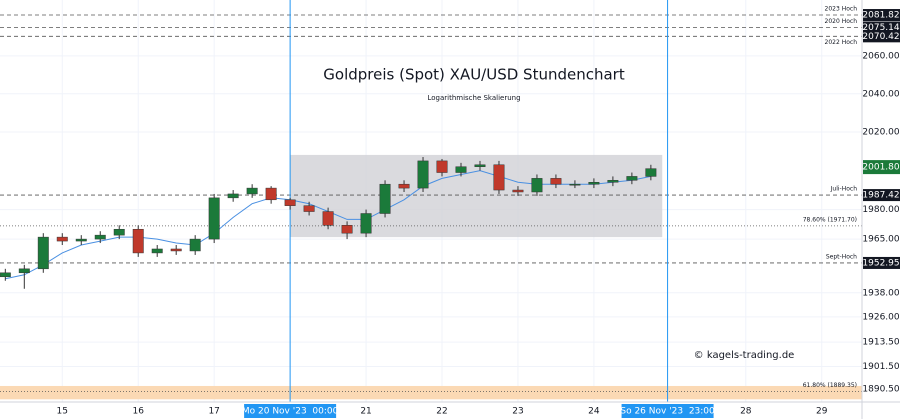  What do you see at coordinates (431, 392) in the screenshot?
I see `fib-band` at bounding box center [431, 392].